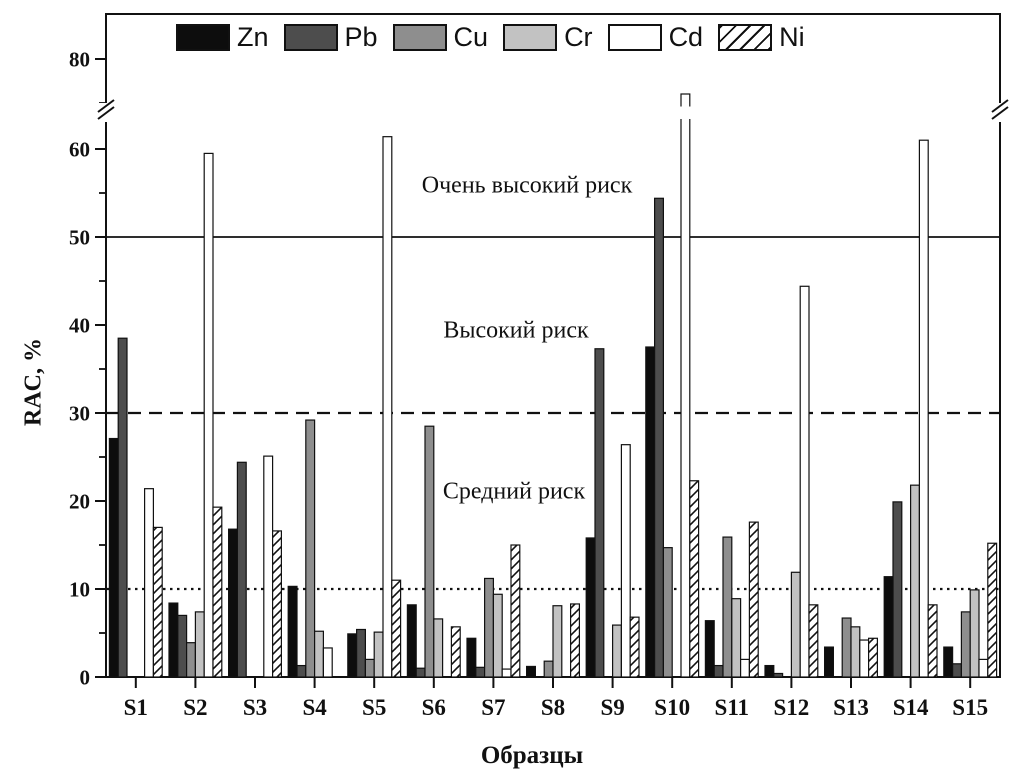 This screenshot has width=1012, height=779. I want to click on bar-s11-cr, so click(736, 638).